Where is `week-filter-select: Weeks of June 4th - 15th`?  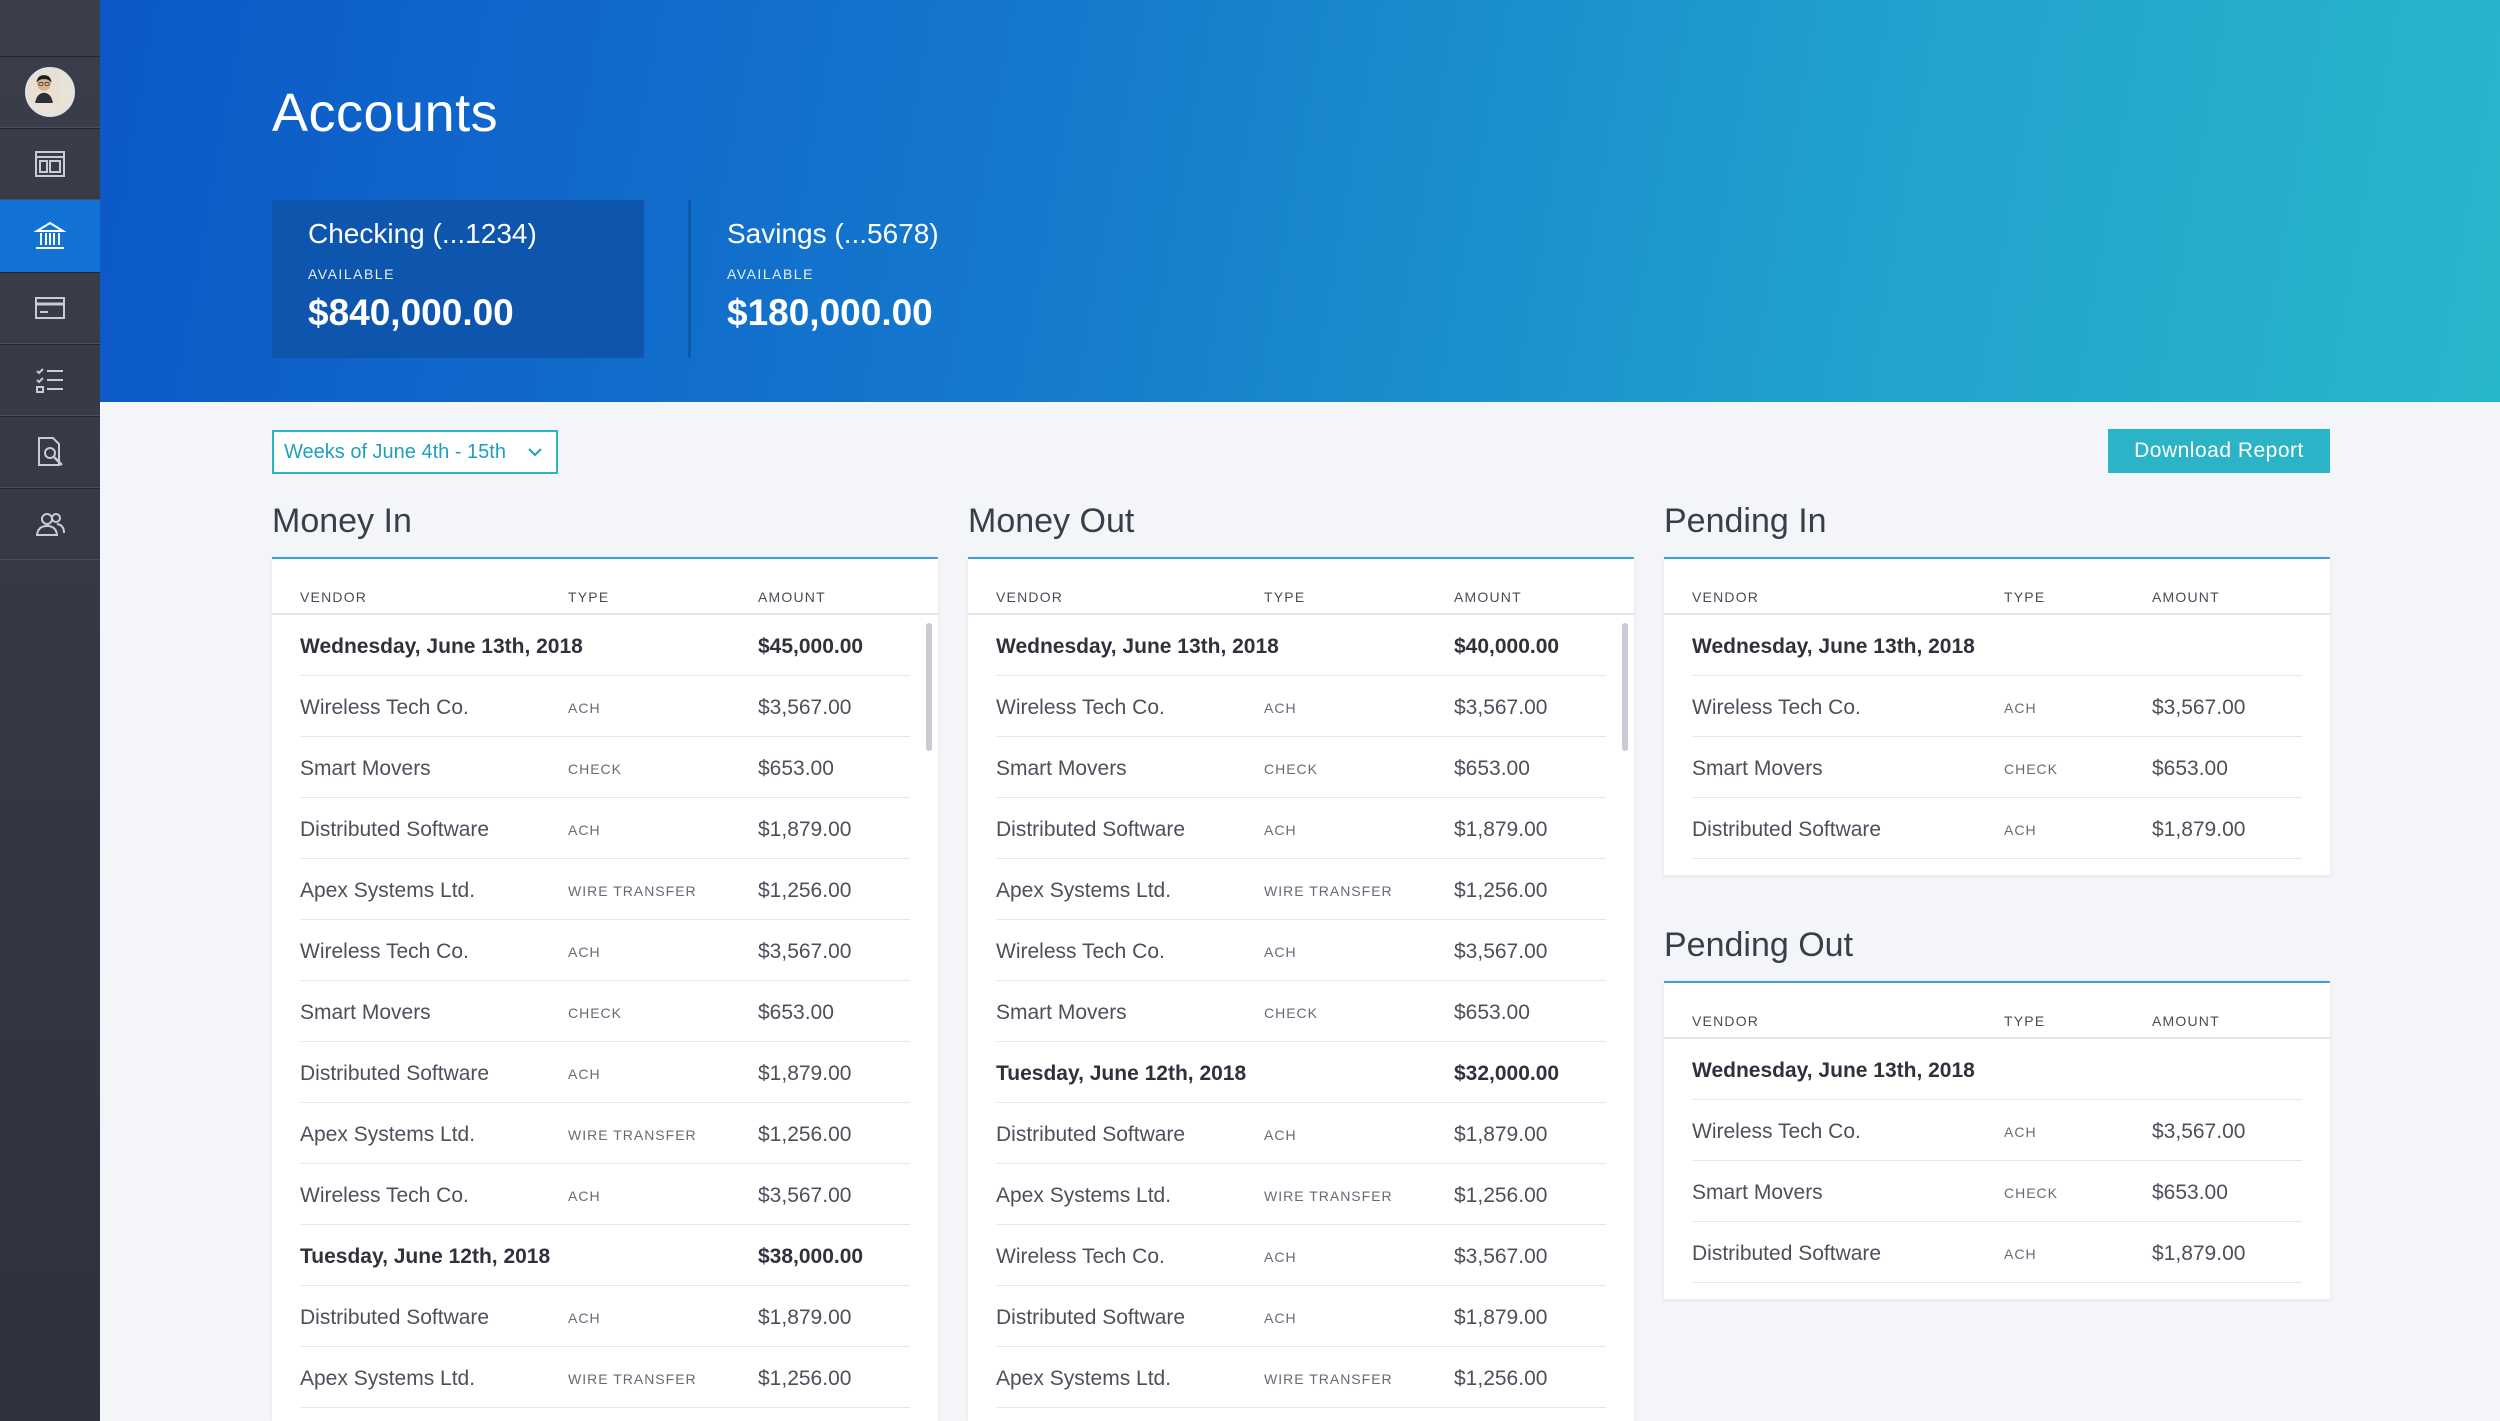
week-filter-select: Weeks of June 4th - 15th is located at coordinates (415, 452).